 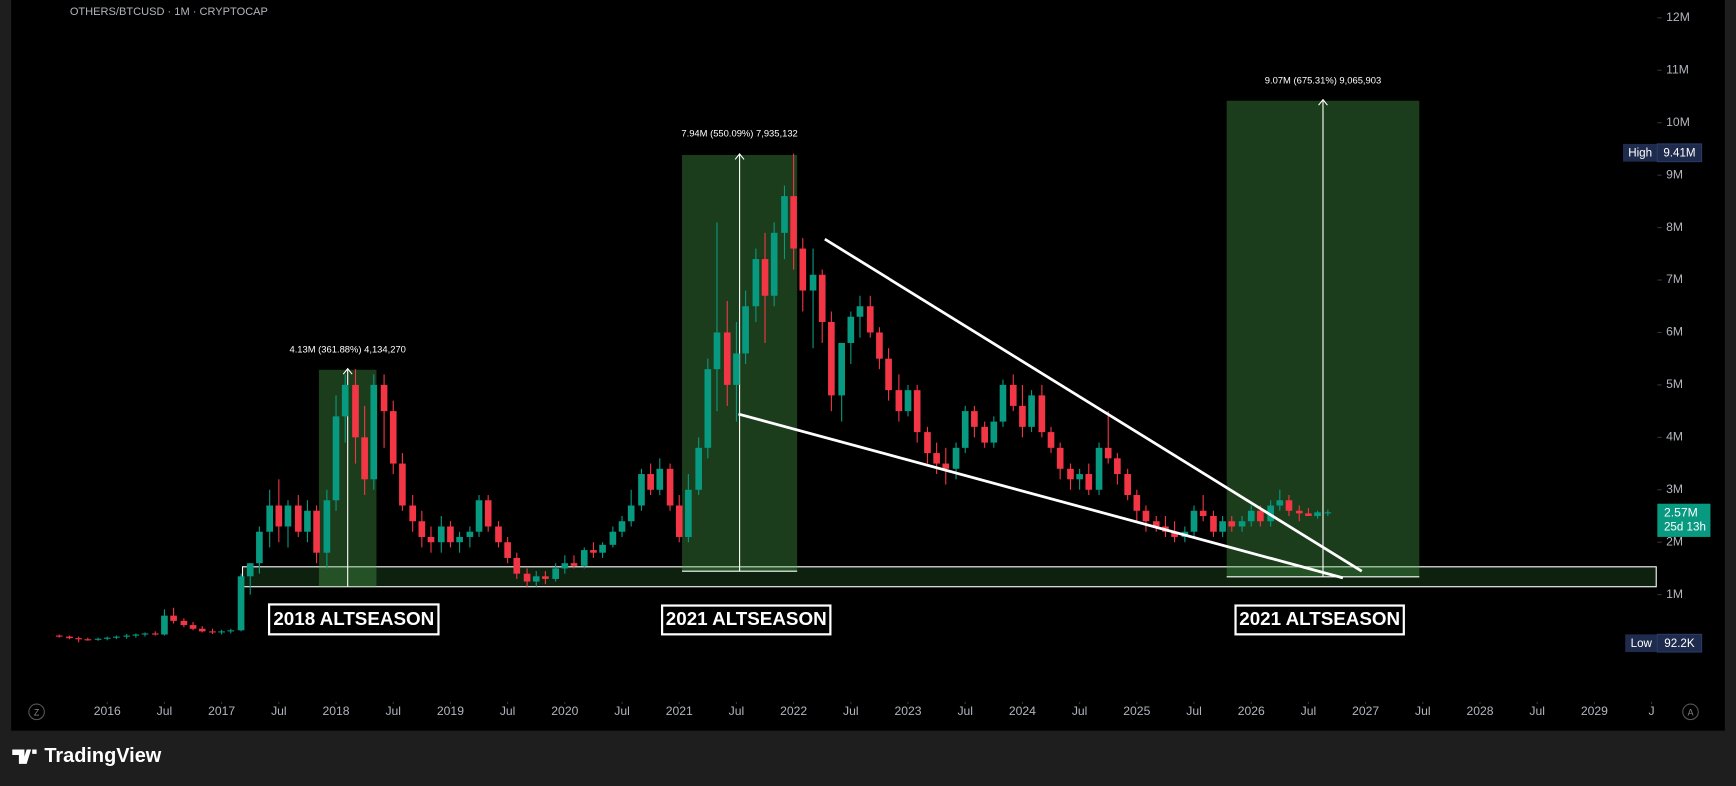 I want to click on auto-scale-button: Z, so click(x=36, y=712).